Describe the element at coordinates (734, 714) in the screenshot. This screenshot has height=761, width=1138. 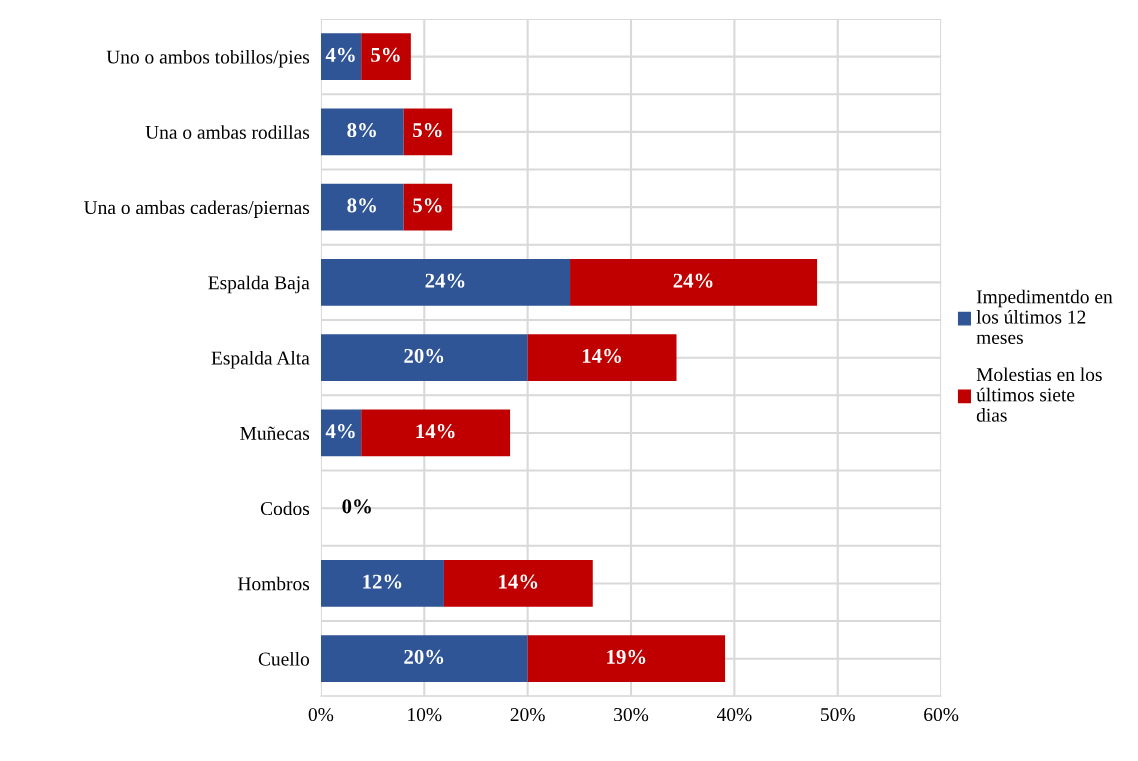
I see `x-tick-label: 40%` at that location.